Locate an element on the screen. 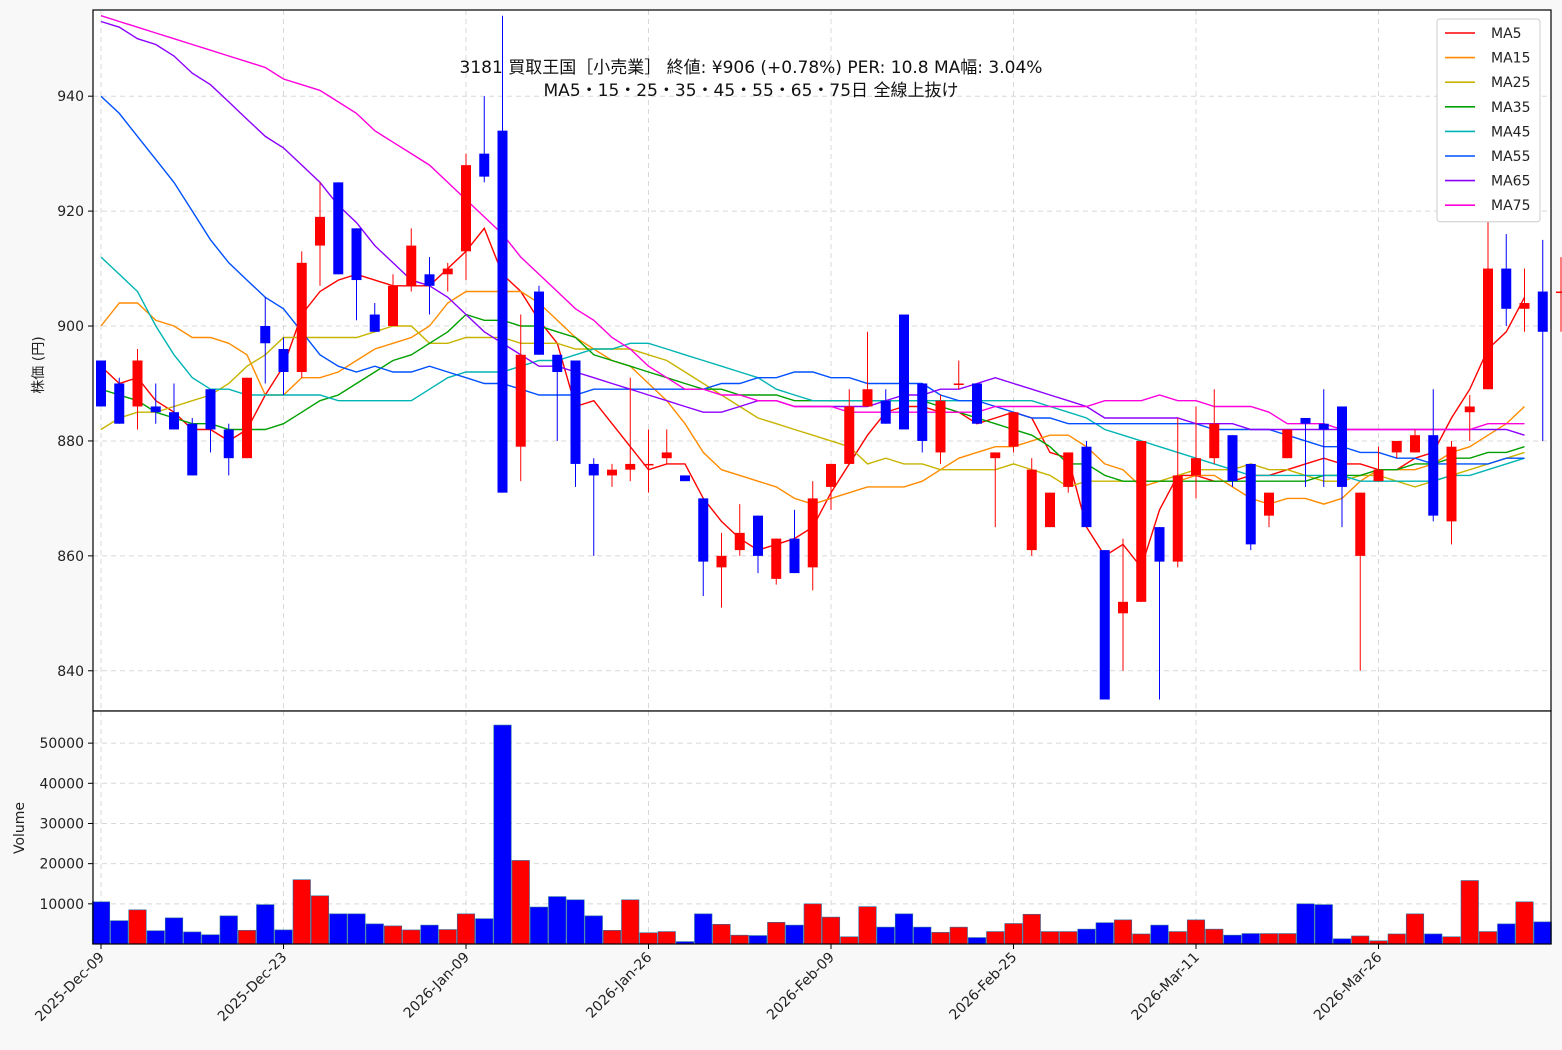  volume-tick-label: 10000 is located at coordinates (61, 905).